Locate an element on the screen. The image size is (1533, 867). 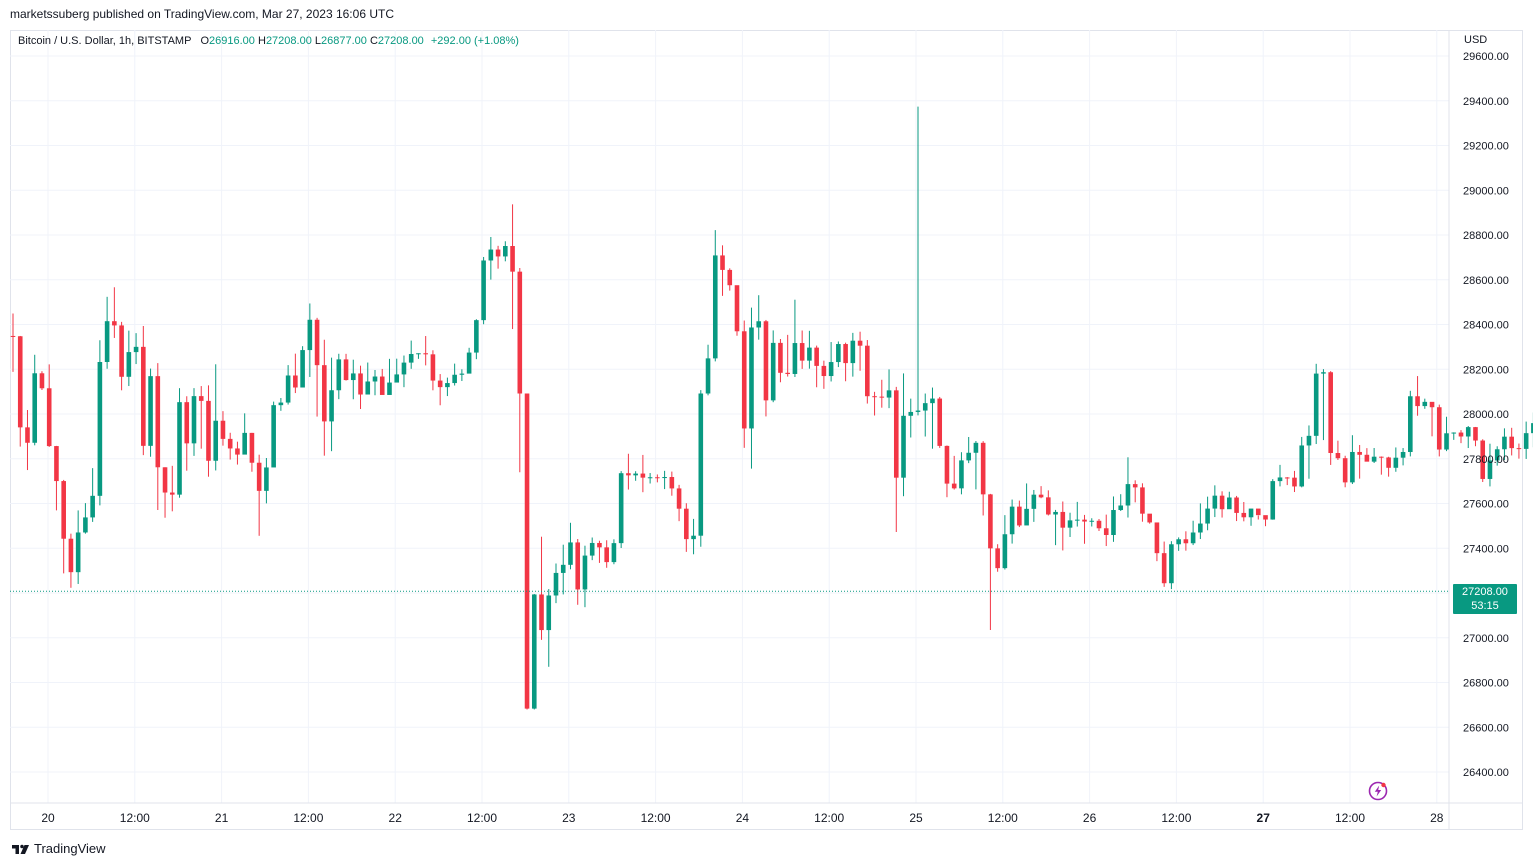
x-tick-label: 20 is located at coordinates (48, 818).